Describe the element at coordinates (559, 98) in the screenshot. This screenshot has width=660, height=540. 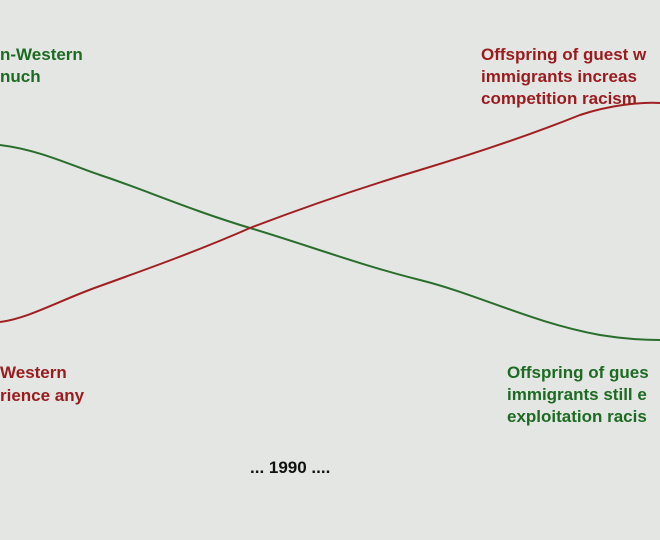
I see `note-line: competition racism` at that location.